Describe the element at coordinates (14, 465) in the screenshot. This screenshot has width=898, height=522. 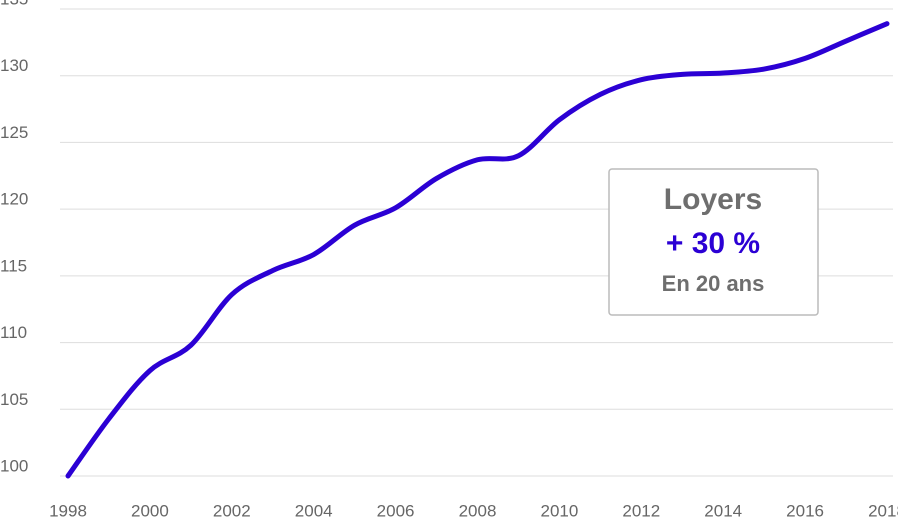
I see `y-tick-label: 100` at that location.